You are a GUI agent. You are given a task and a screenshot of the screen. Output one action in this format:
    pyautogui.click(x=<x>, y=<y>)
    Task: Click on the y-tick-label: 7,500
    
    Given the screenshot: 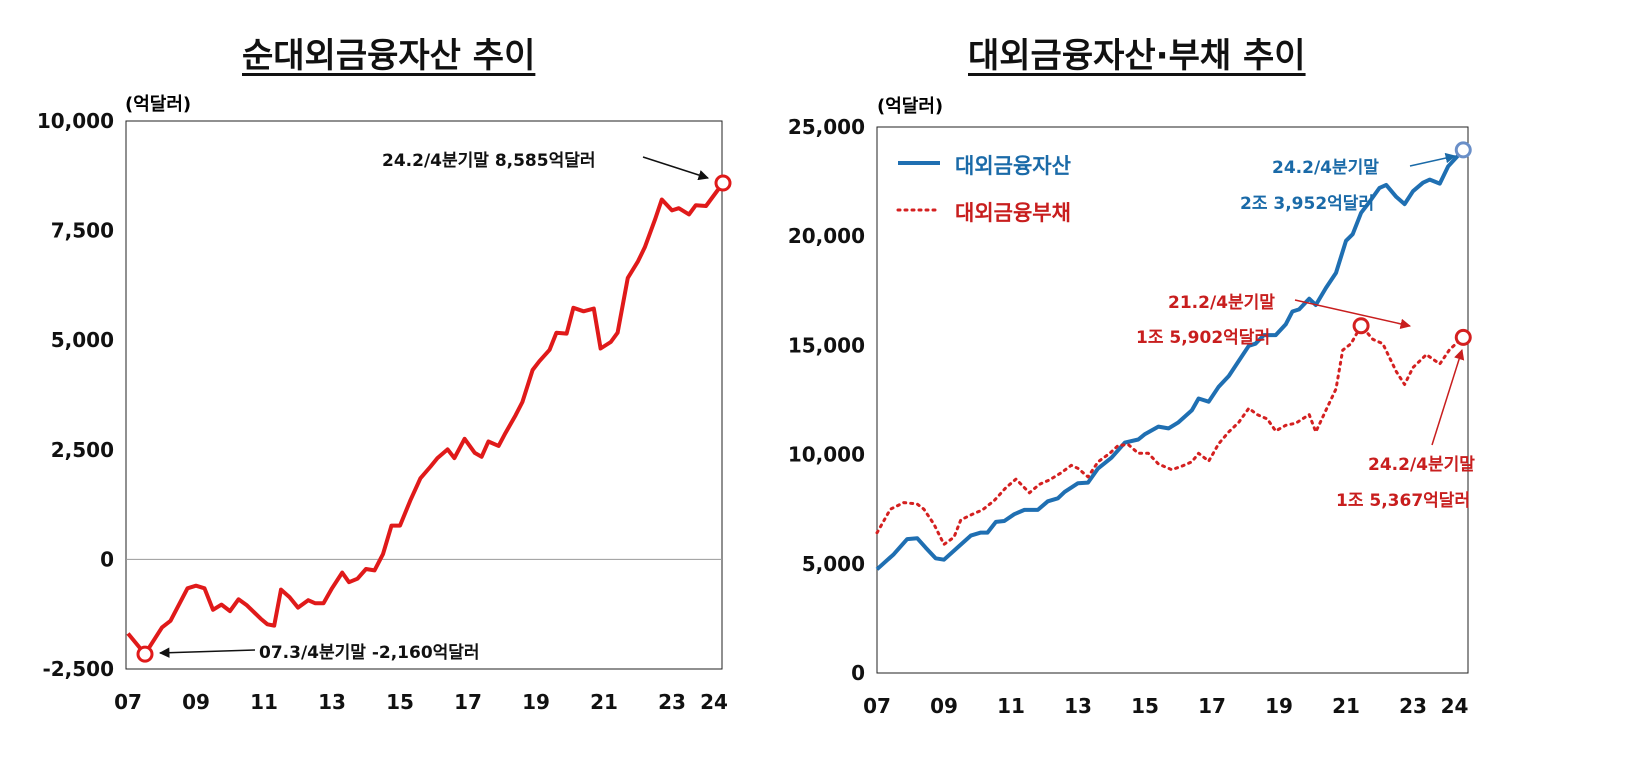 What is the action you would take?
    pyautogui.click(x=82, y=231)
    